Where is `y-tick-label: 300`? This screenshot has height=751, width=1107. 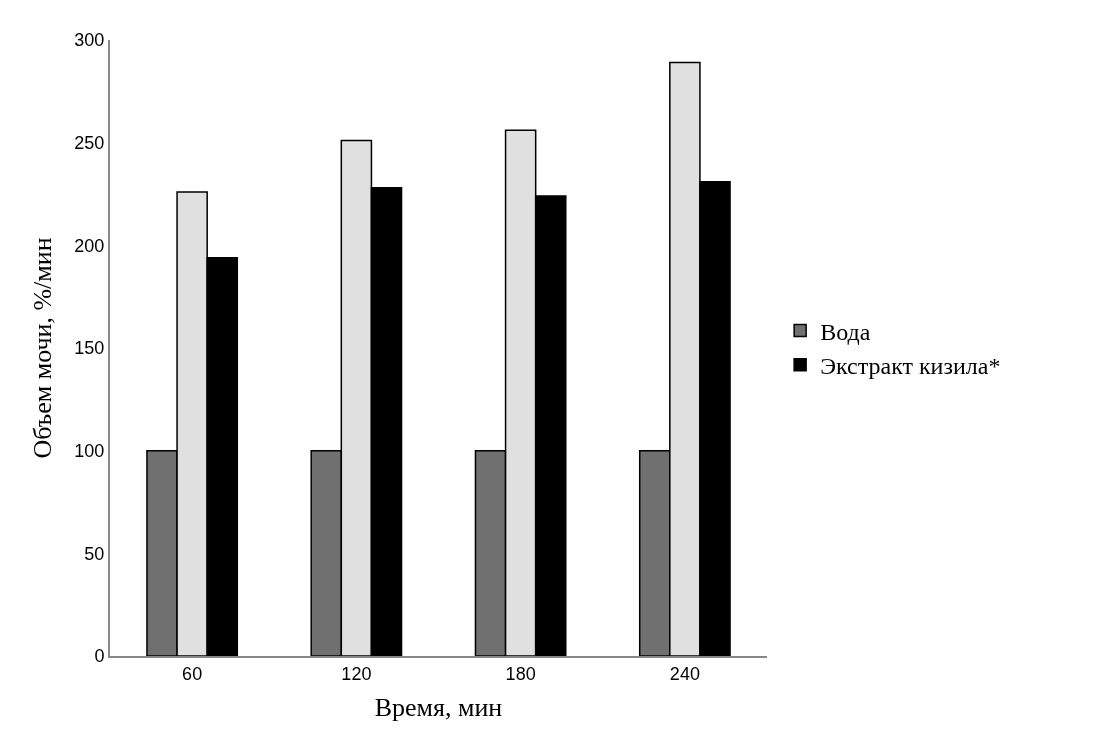 y-tick-label: 300 is located at coordinates (89, 40).